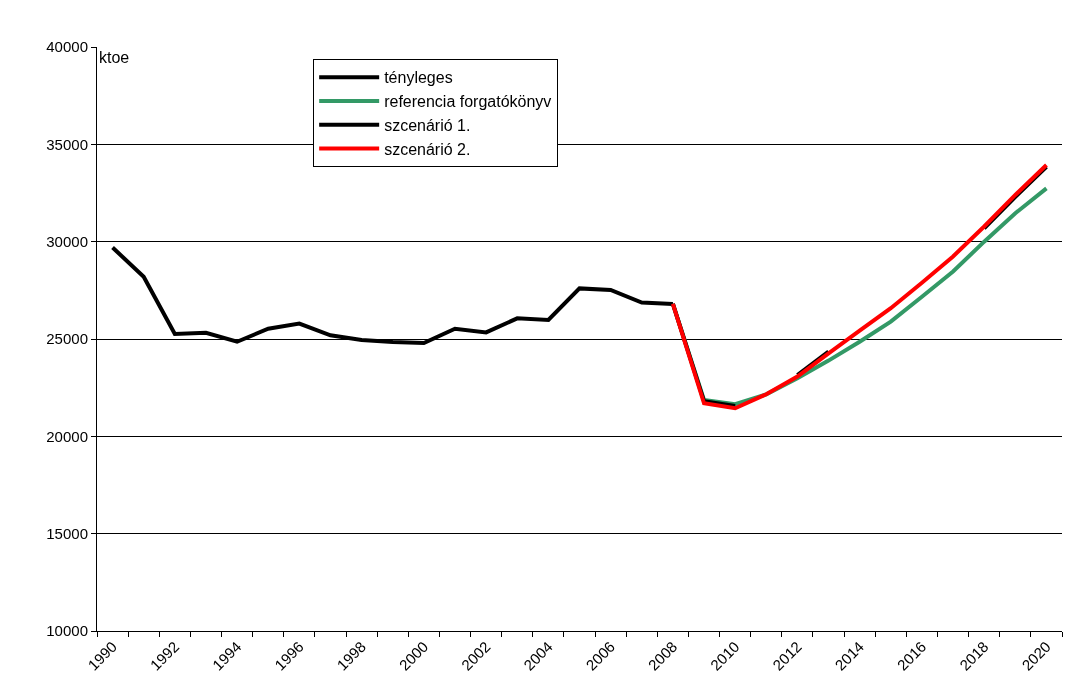  What do you see at coordinates (67, 533) in the screenshot?
I see `y-tick-label: 15000` at bounding box center [67, 533].